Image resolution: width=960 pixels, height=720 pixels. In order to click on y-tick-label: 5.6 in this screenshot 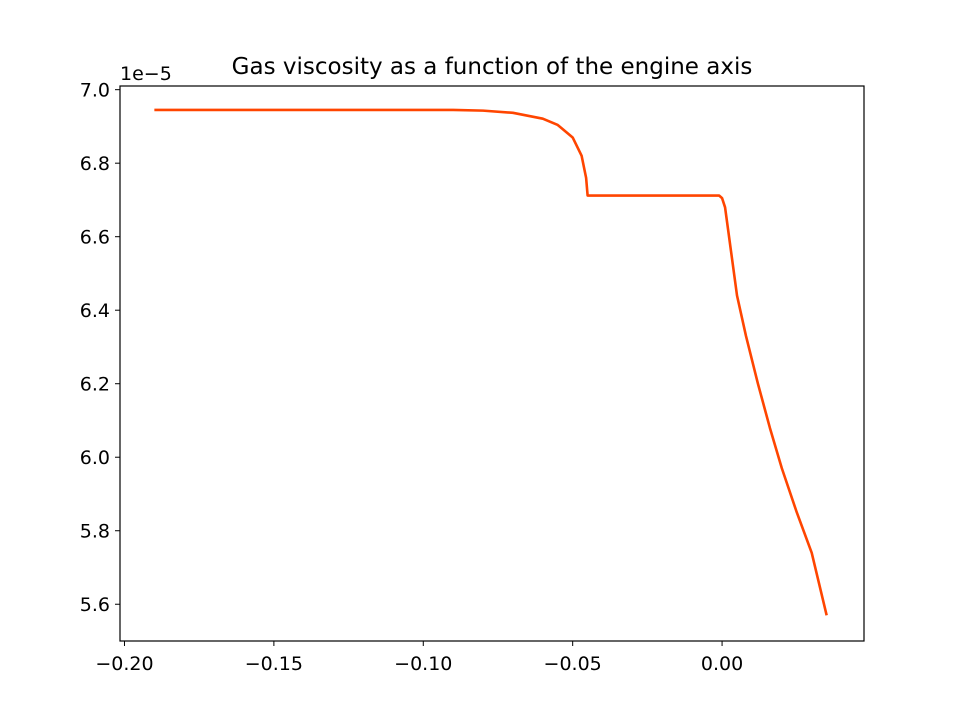, I will do `click(95, 605)`.